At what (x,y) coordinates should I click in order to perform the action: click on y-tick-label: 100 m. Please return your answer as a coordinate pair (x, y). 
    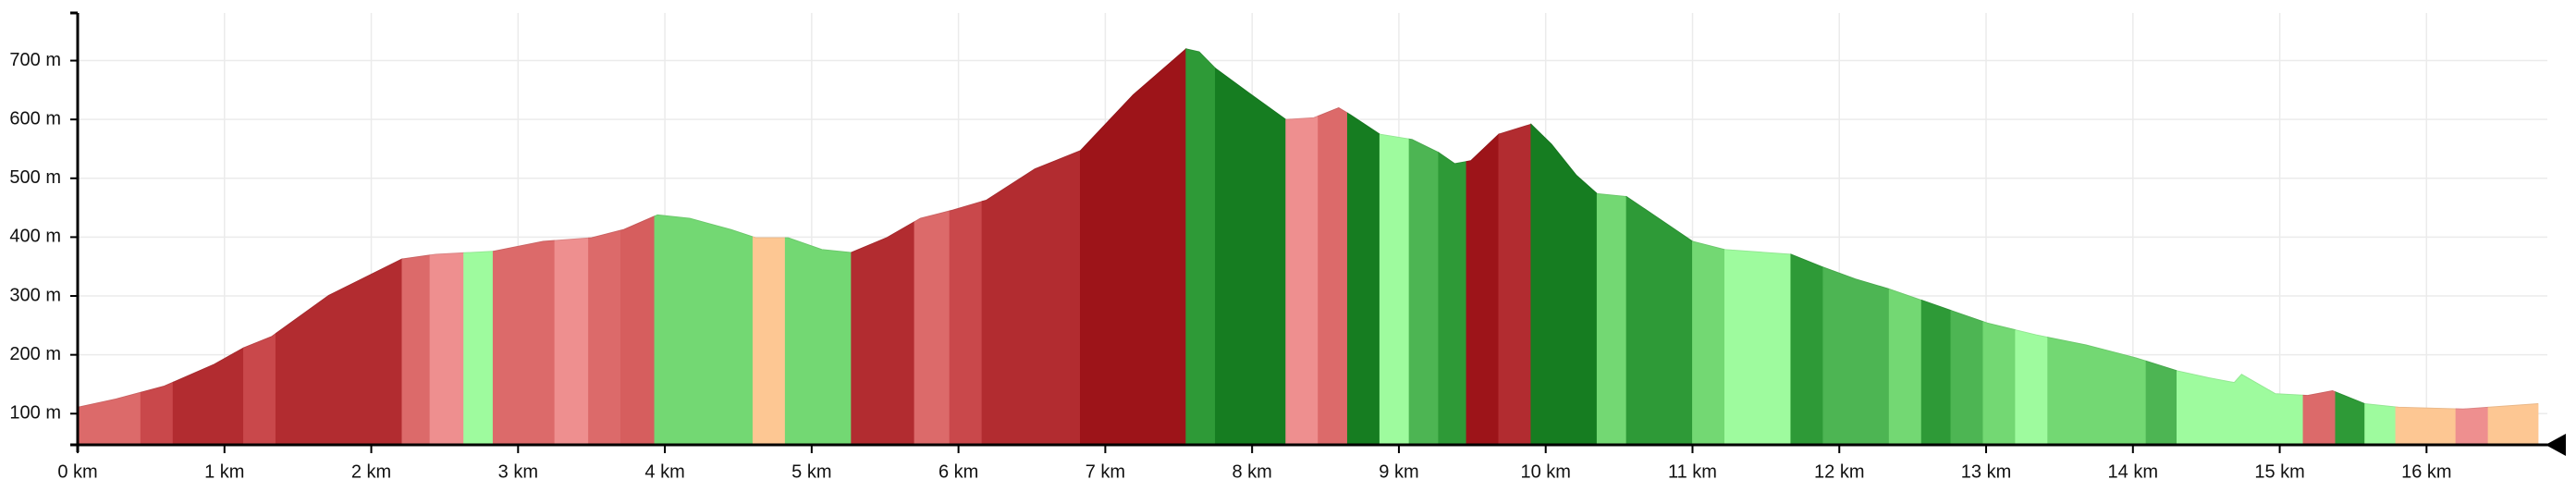
    Looking at the image, I should click on (35, 413).